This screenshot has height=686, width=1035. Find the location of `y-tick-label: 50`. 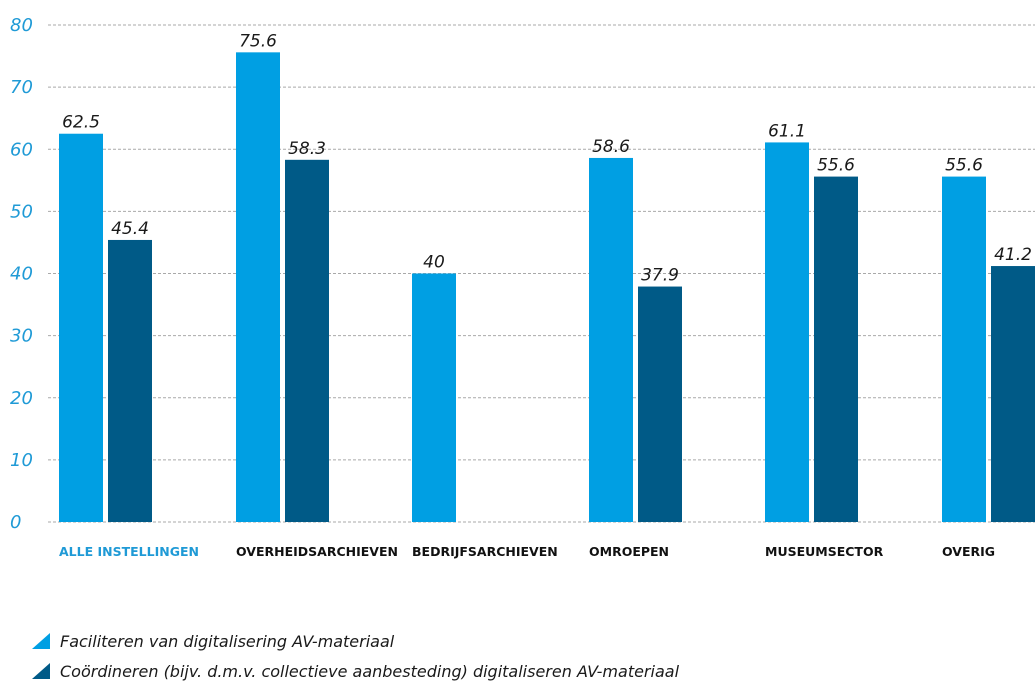

y-tick-label: 50 is located at coordinates (21, 211).